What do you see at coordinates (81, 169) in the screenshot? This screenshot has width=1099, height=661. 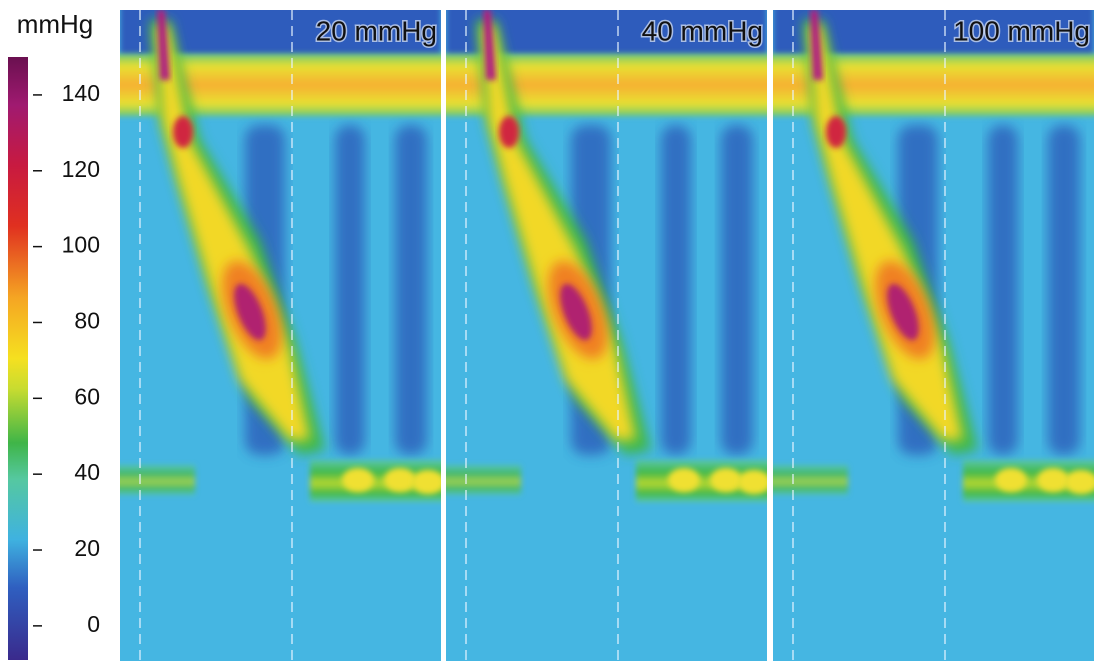 I see `colorbar-tick-label: 120` at bounding box center [81, 169].